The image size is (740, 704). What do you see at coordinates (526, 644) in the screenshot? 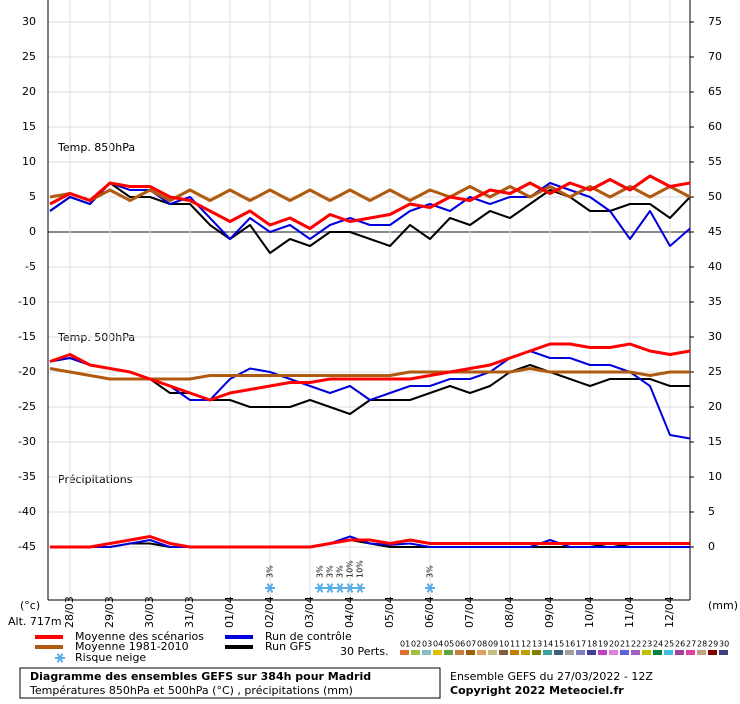
I see `pert-label: 12` at bounding box center [526, 644].